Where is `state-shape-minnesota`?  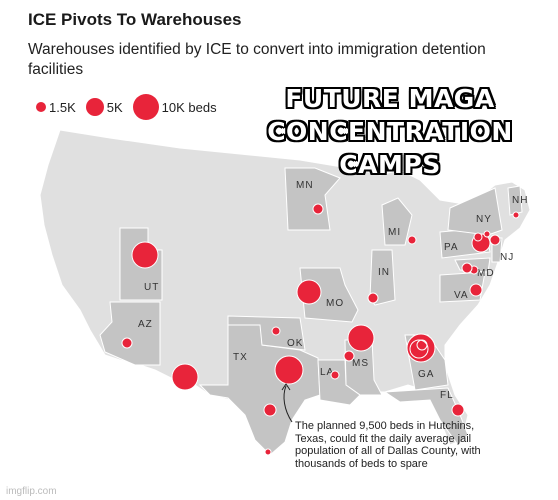 state-shape-minnesota is located at coordinates (312, 199).